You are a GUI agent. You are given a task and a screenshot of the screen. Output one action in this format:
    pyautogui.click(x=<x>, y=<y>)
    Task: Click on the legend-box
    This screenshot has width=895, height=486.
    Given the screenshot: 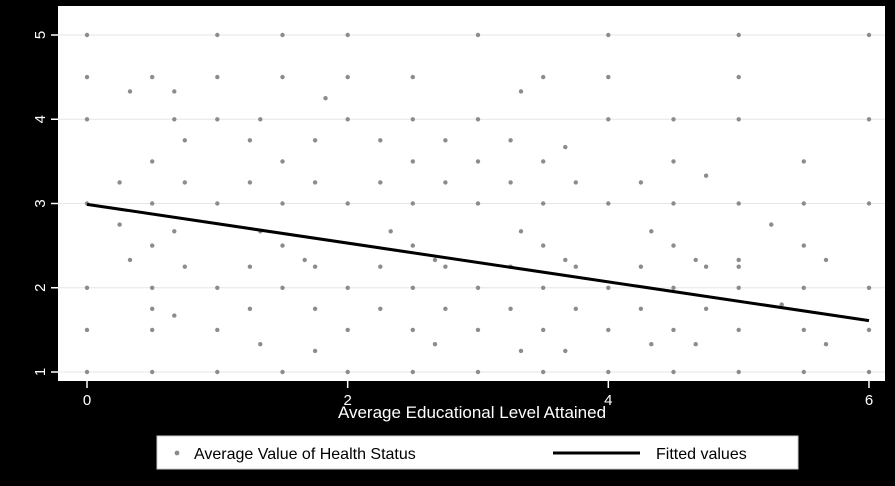 What is the action you would take?
    pyautogui.click(x=477, y=452)
    